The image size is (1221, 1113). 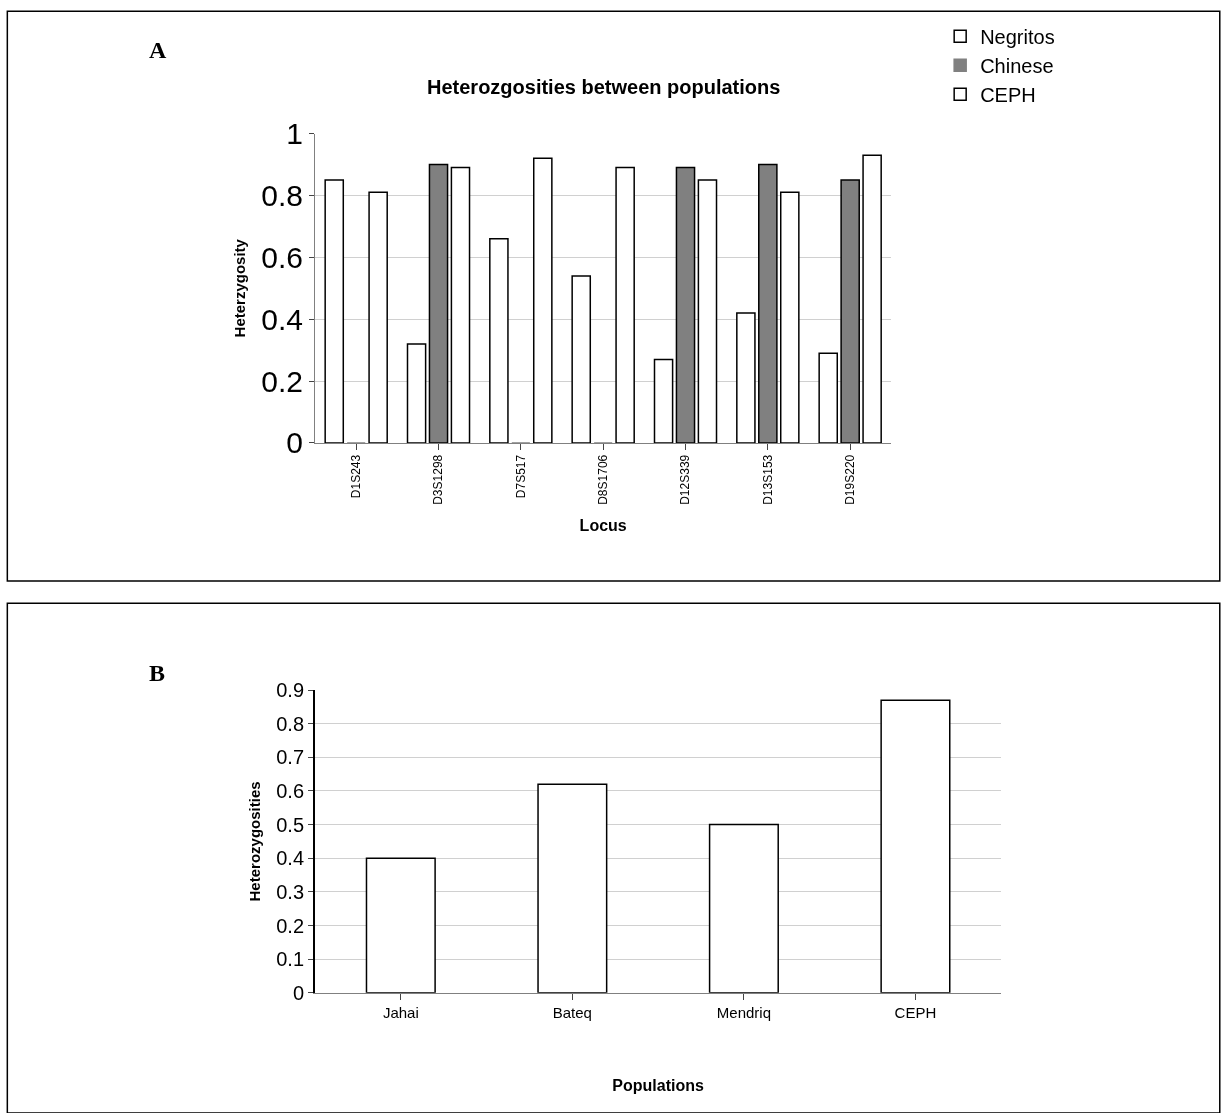 What do you see at coordinates (572, 1012) in the screenshot?
I see `x-tick-label: Bateq` at bounding box center [572, 1012].